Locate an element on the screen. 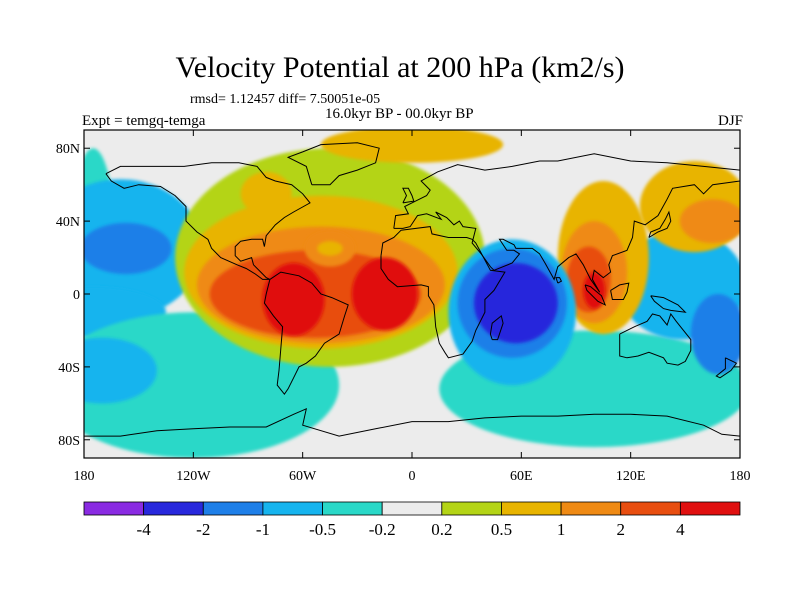  colorbar-label-2: -1 is located at coordinates (263, 529).